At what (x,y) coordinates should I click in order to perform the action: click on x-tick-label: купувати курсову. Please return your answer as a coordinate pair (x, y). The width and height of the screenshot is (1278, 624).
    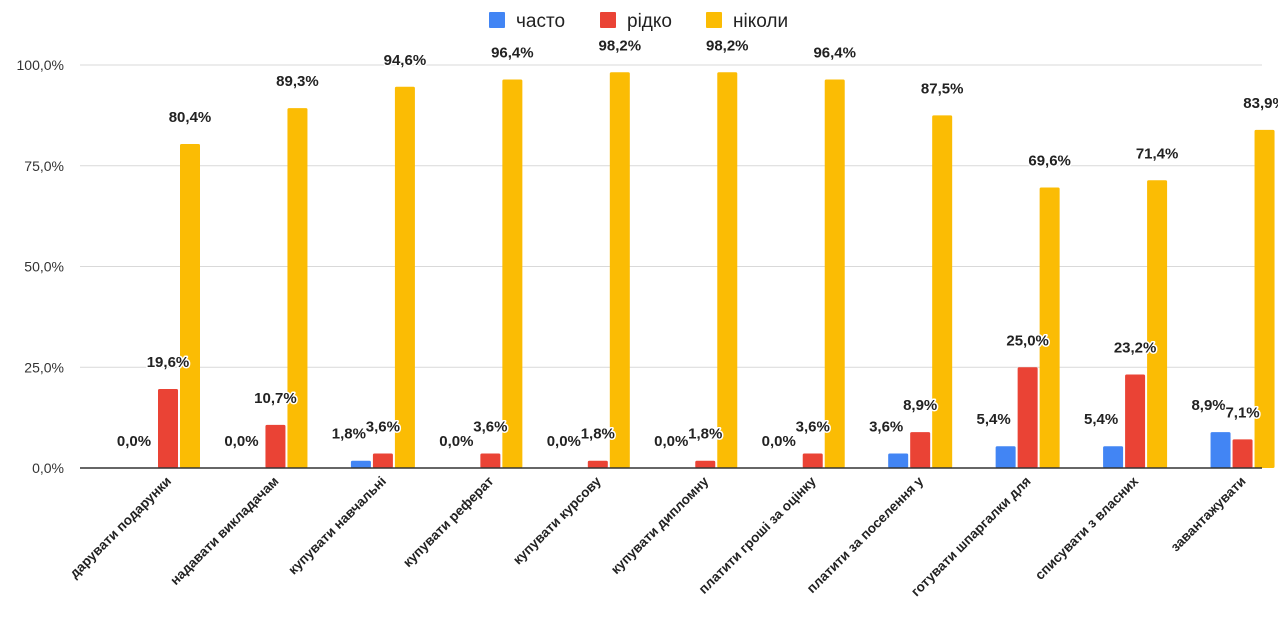
    Looking at the image, I should click on (557, 520).